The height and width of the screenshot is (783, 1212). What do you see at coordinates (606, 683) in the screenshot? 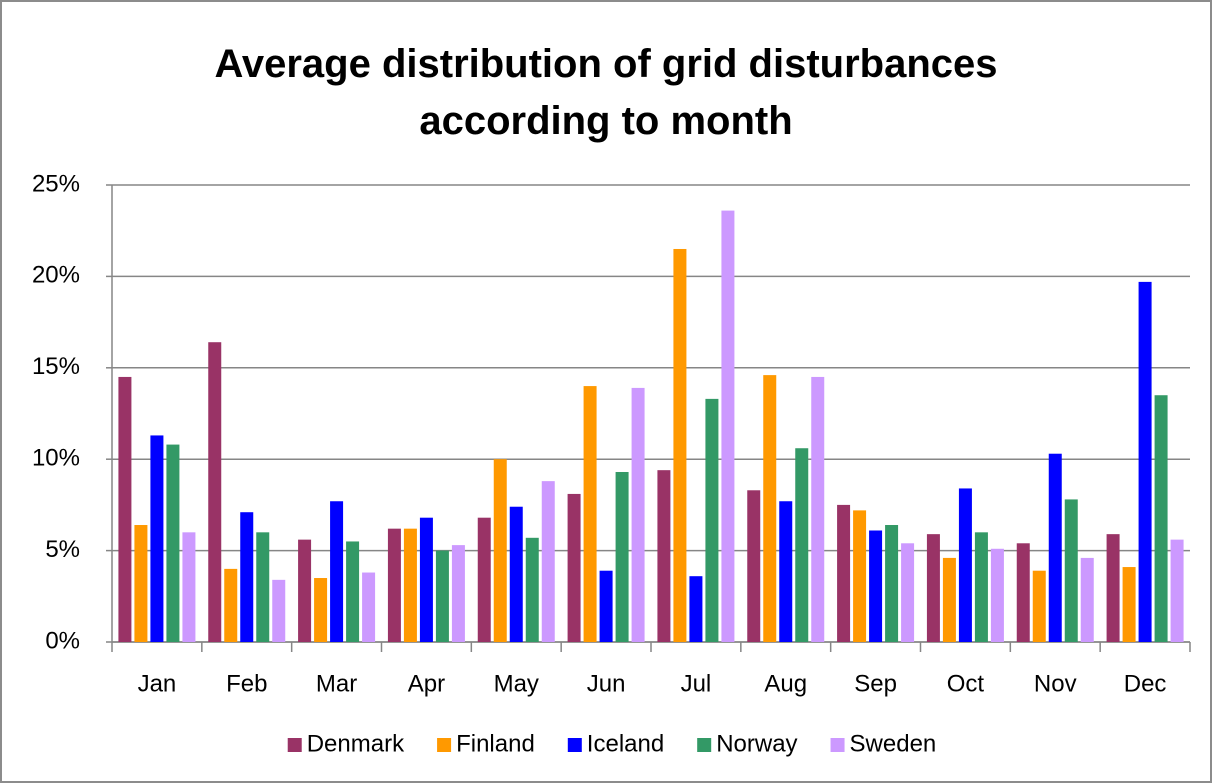
I see `x-tick-label: Jun` at bounding box center [606, 683].